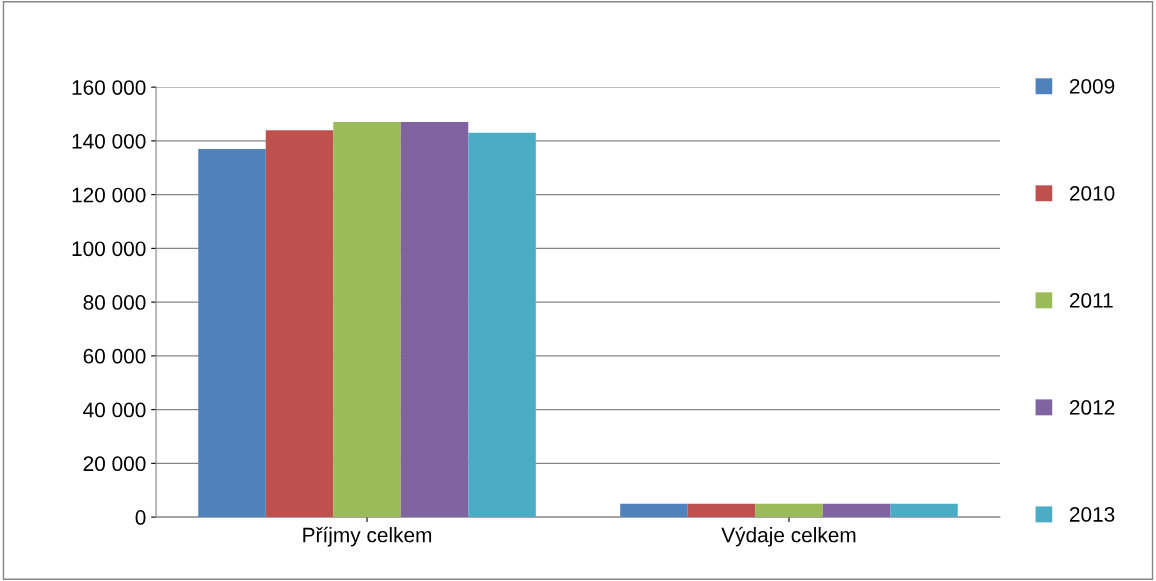  Describe the element at coordinates (109, 87) in the screenshot. I see `y-tick-label: 160 000` at that location.